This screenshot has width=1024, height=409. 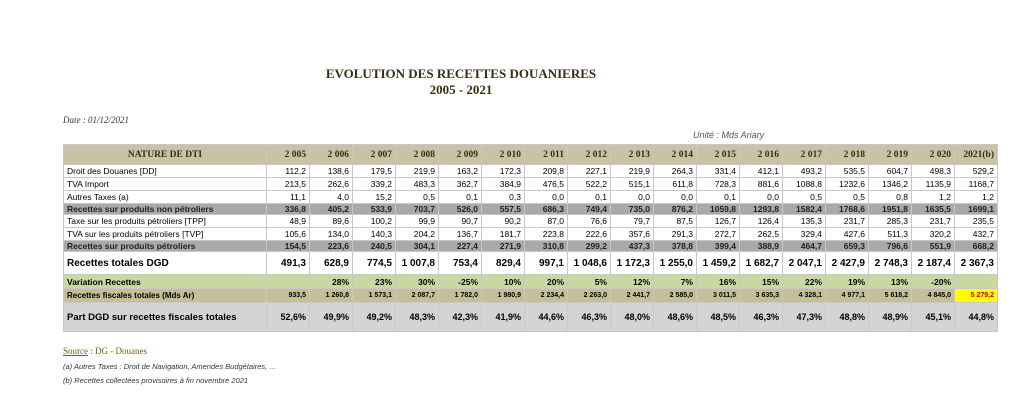 What do you see at coordinates (165, 263) in the screenshot?
I see `row-label: Recettes totales DGD` at bounding box center [165, 263].